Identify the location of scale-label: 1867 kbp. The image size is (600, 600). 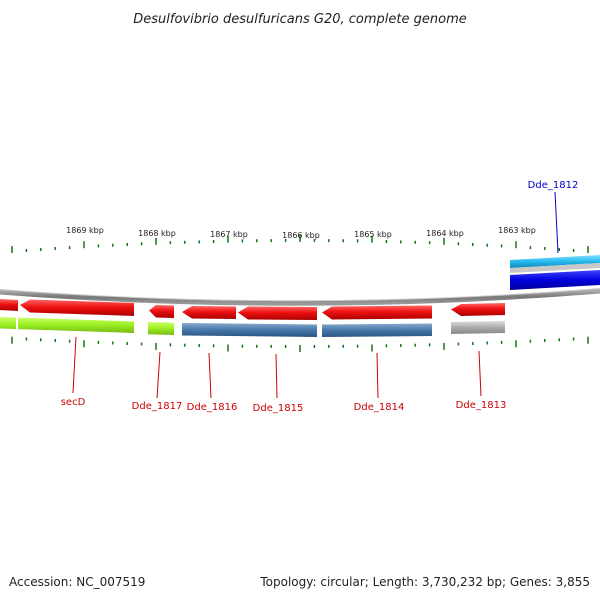
(229, 234).